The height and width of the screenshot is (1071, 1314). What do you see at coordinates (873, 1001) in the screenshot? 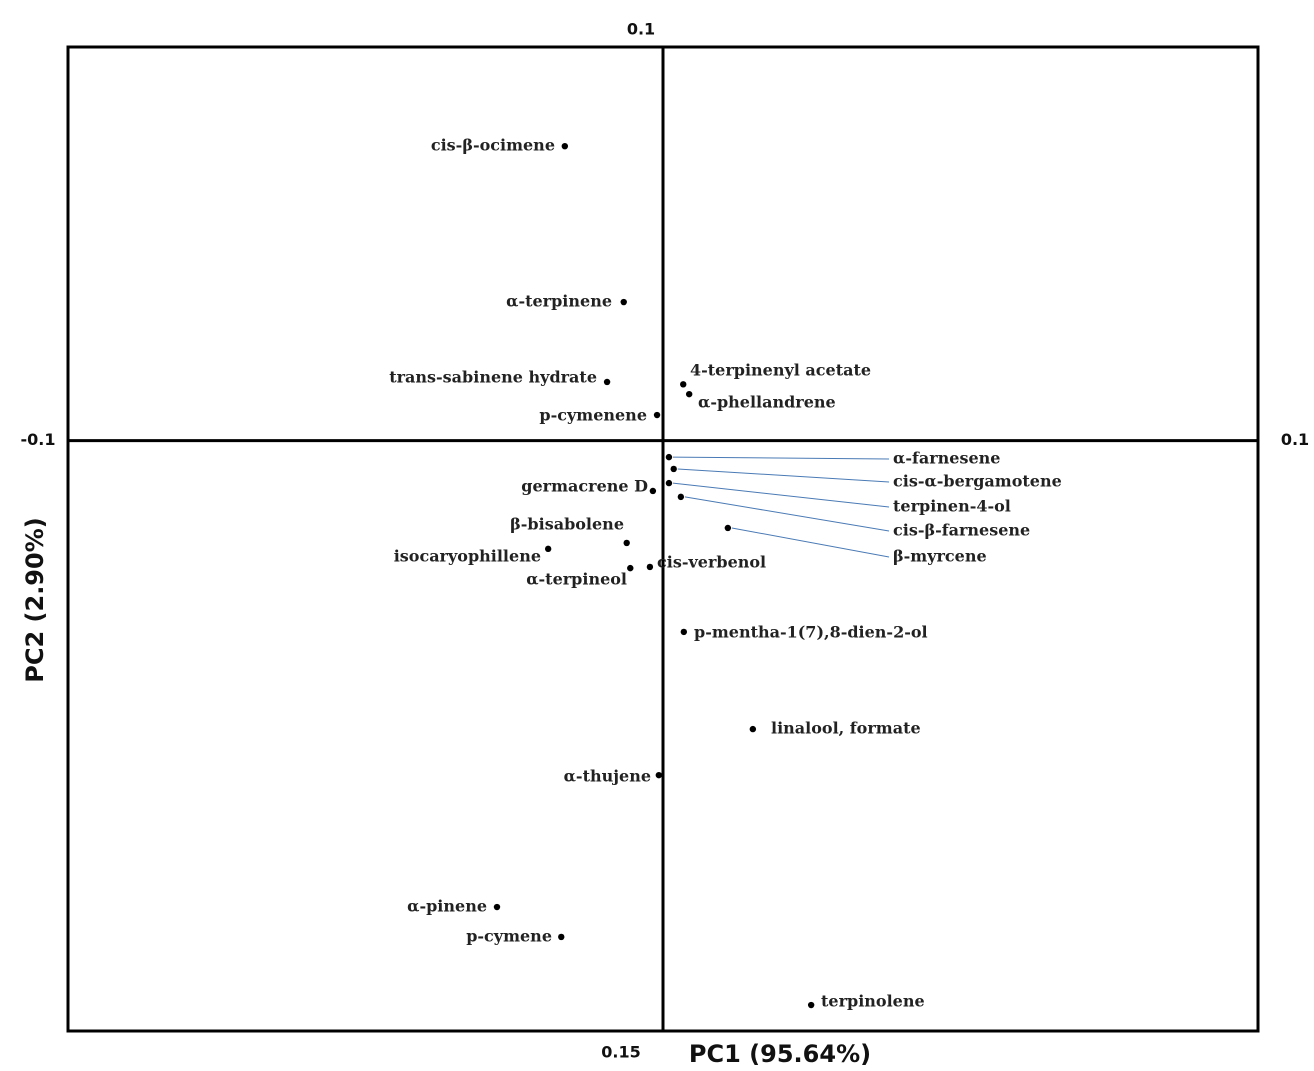
I see `point-label: terpinolene` at bounding box center [873, 1001].